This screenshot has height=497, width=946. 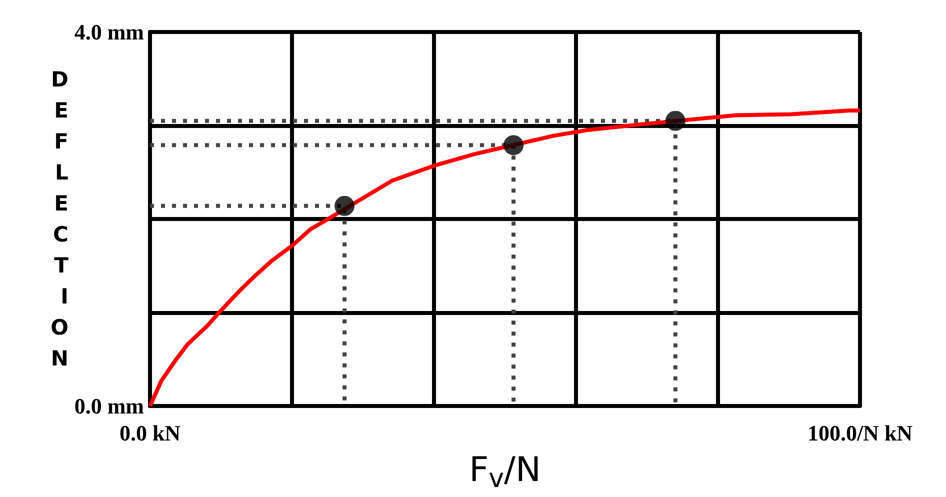 What do you see at coordinates (109, 406) in the screenshot?
I see `y-tick-label: 0.0 mm` at bounding box center [109, 406].